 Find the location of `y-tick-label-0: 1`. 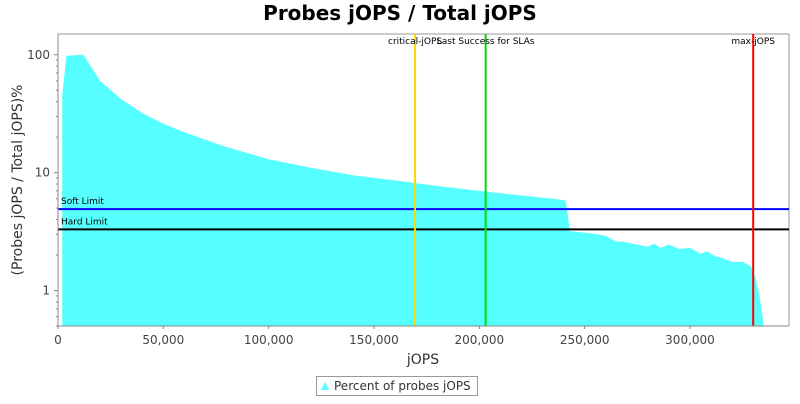

y-tick-label-0: 1 is located at coordinates (46, 291).